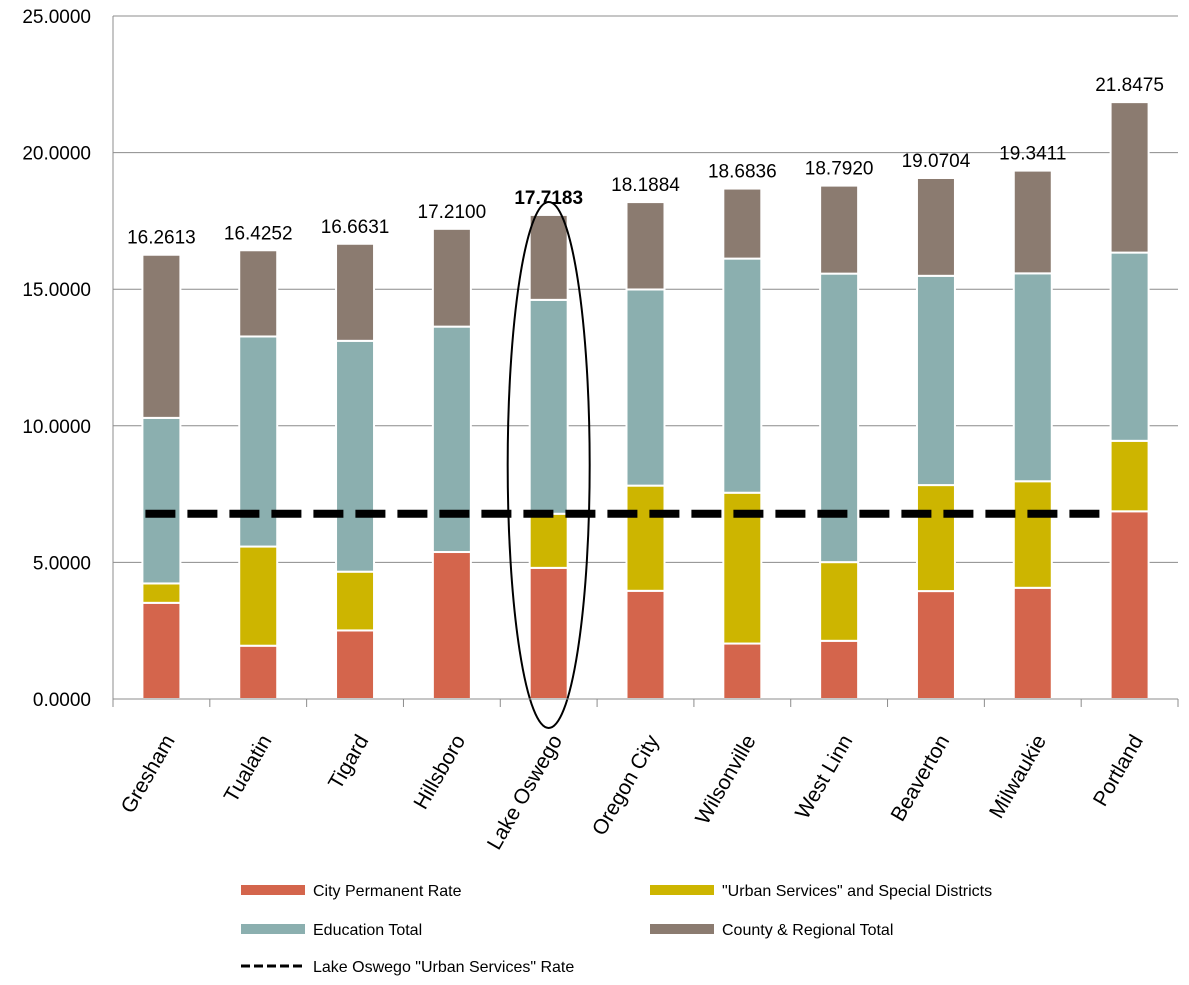 The image size is (1189, 985). Describe the element at coordinates (645, 185) in the screenshot. I see `total-label: 18.1884` at that location.